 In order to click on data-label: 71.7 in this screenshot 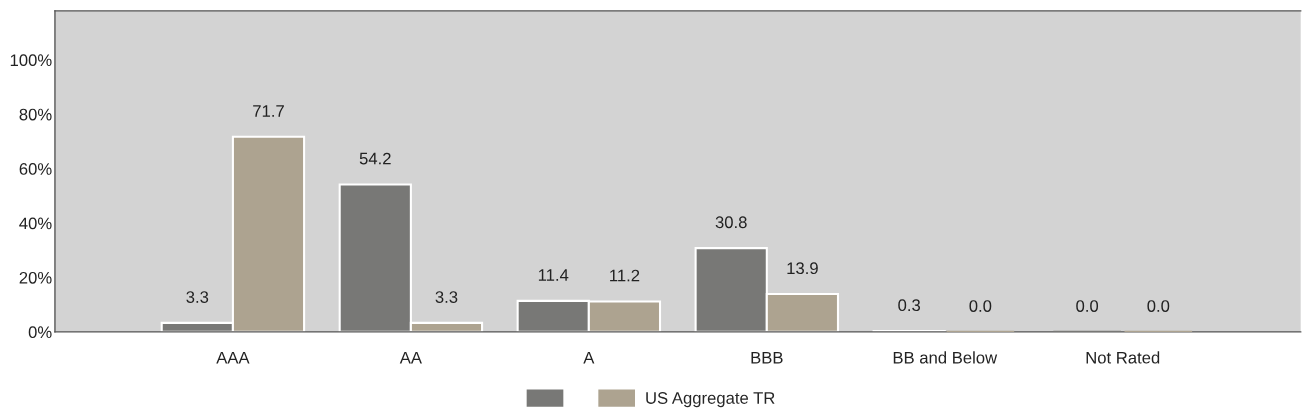, I will do `click(268, 111)`.